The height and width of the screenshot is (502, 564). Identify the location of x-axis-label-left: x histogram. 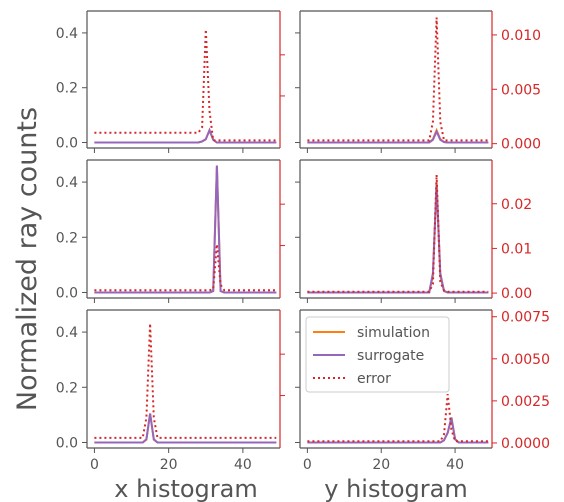
(186, 488).